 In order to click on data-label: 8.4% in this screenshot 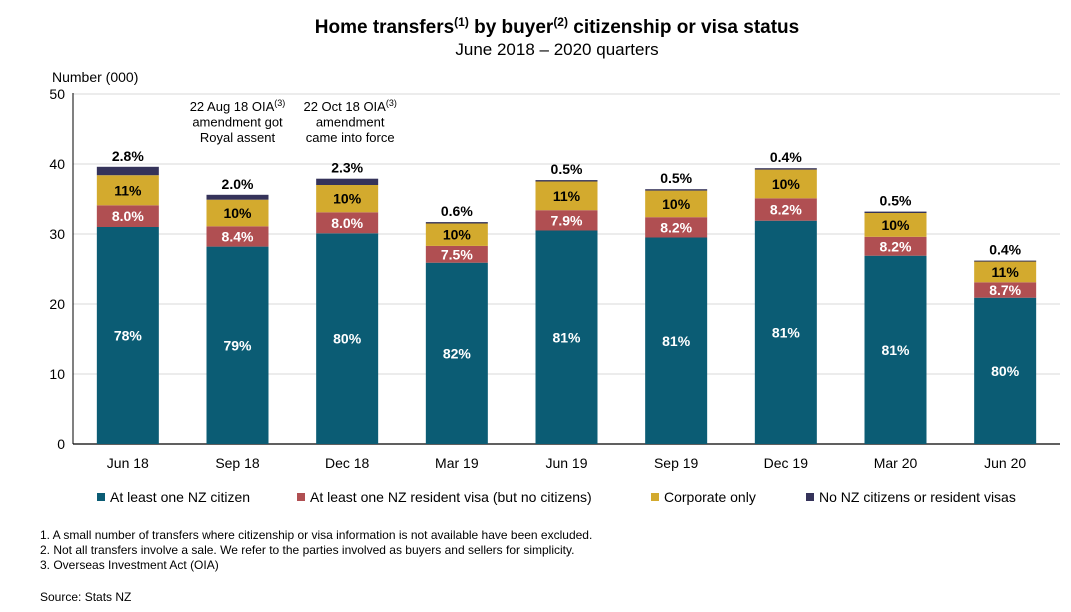, I will do `click(238, 236)`.